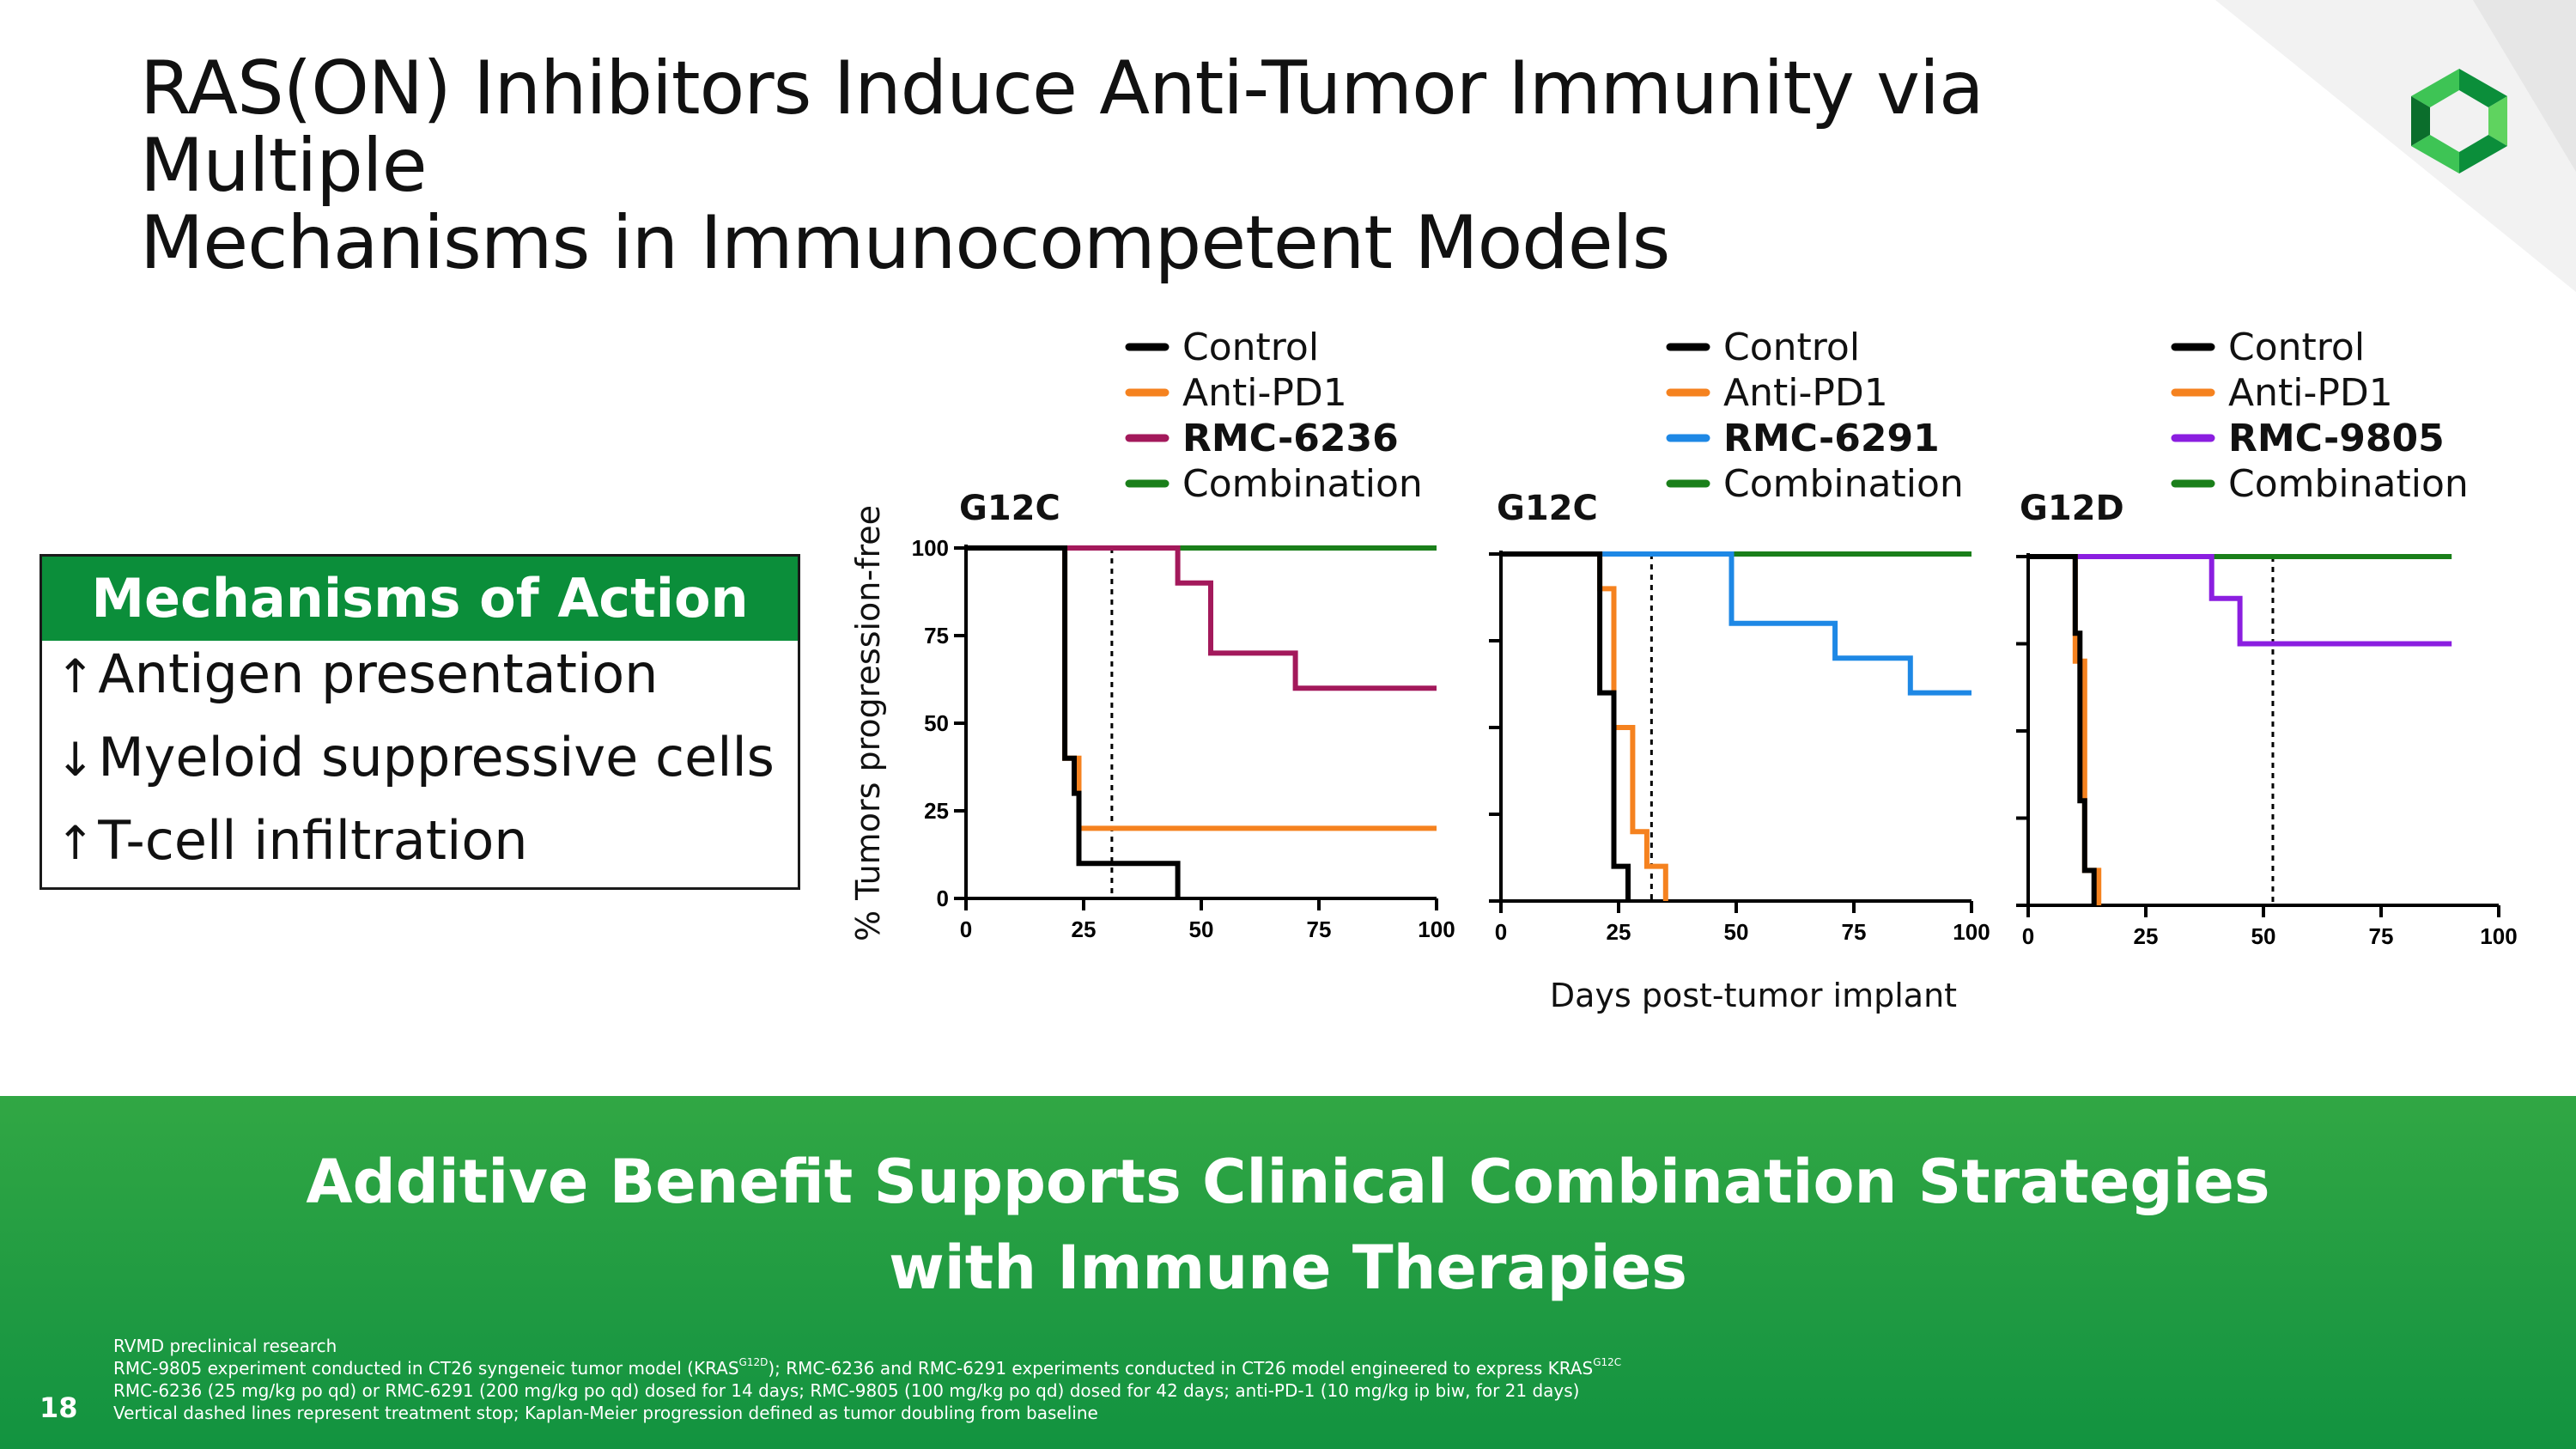 The height and width of the screenshot is (1449, 2576). I want to click on mechanism-item: ↑Antigen presentation, so click(357, 673).